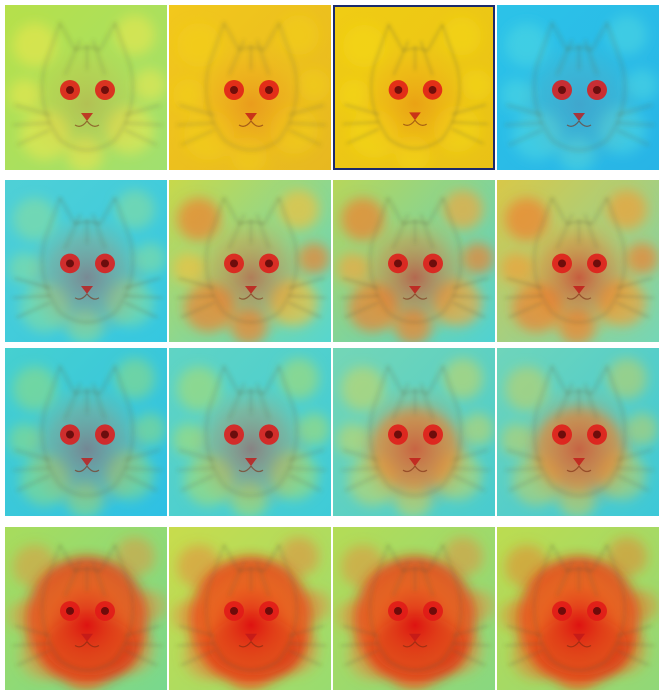 The width and height of the screenshot is (667, 693). I want to click on heatmap-panel-r3-c1, so click(86, 432).